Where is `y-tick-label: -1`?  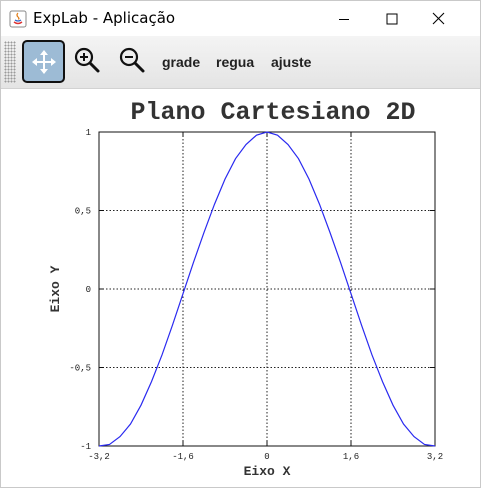
y-tick-label: -1 is located at coordinates (85, 447).